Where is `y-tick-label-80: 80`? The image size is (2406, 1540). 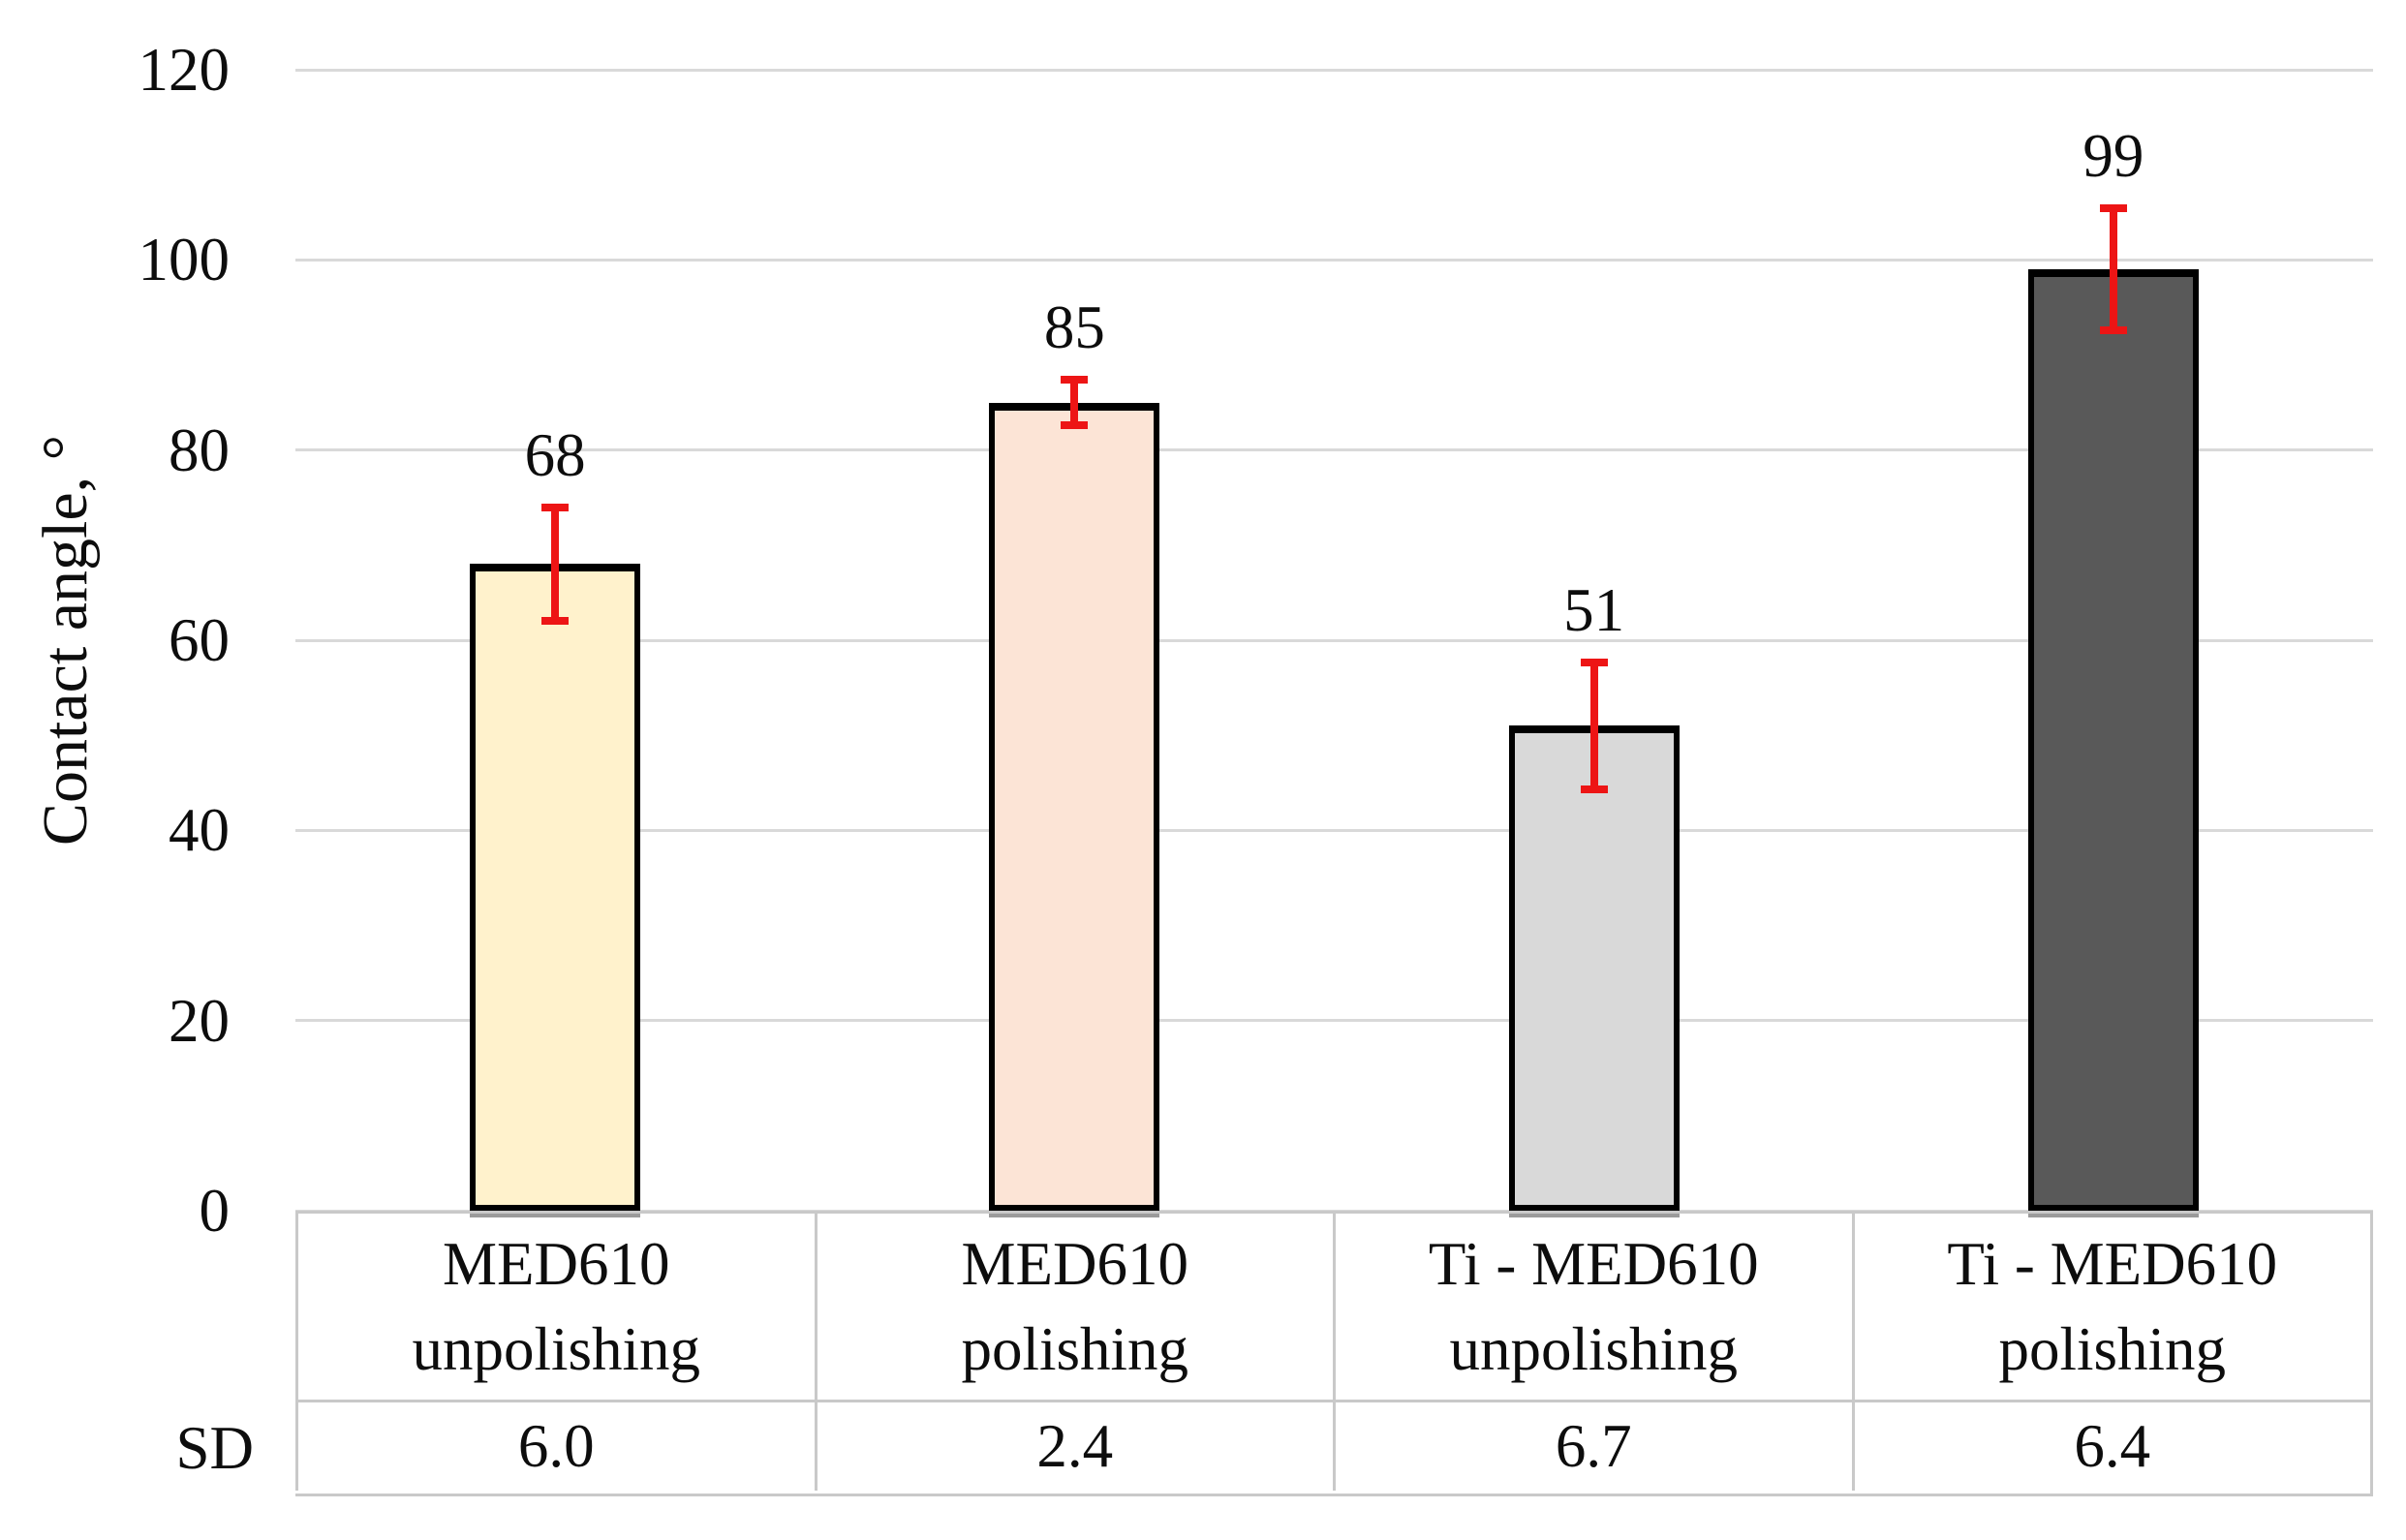
y-tick-label-80: 80 is located at coordinates (200, 450).